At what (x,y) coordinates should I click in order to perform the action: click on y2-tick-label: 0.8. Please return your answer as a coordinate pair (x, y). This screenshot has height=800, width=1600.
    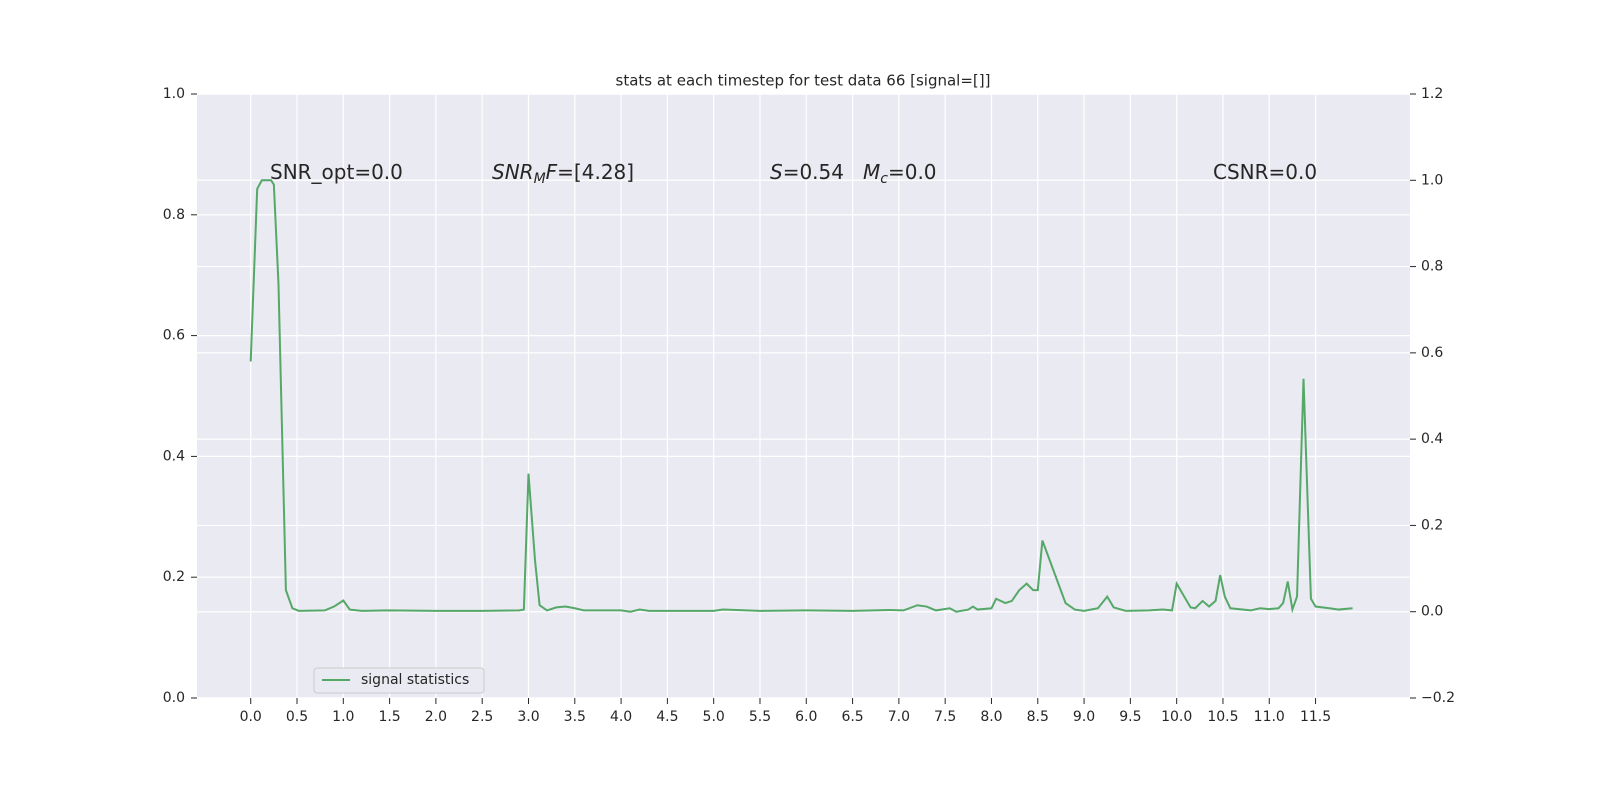
    Looking at the image, I should click on (1432, 267).